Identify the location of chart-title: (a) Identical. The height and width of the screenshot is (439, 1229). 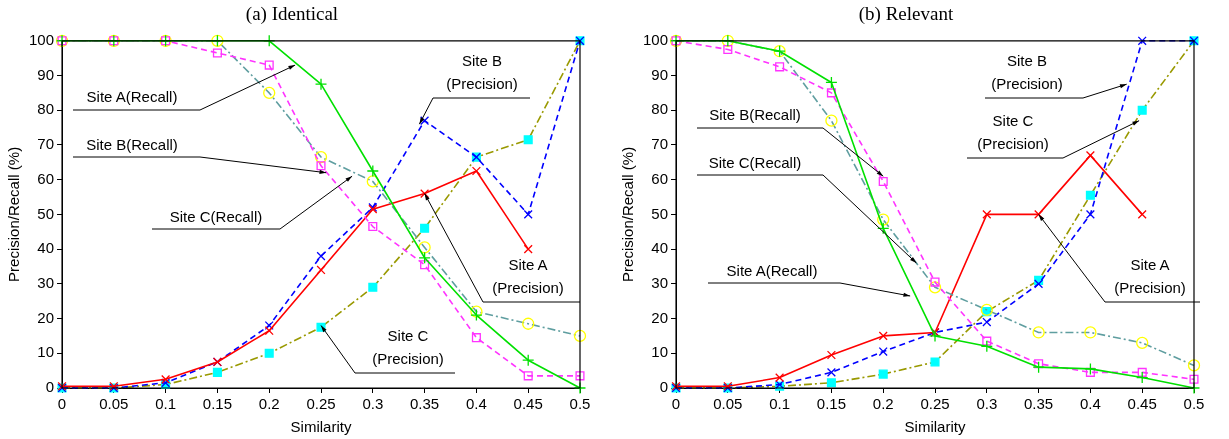
(292, 14).